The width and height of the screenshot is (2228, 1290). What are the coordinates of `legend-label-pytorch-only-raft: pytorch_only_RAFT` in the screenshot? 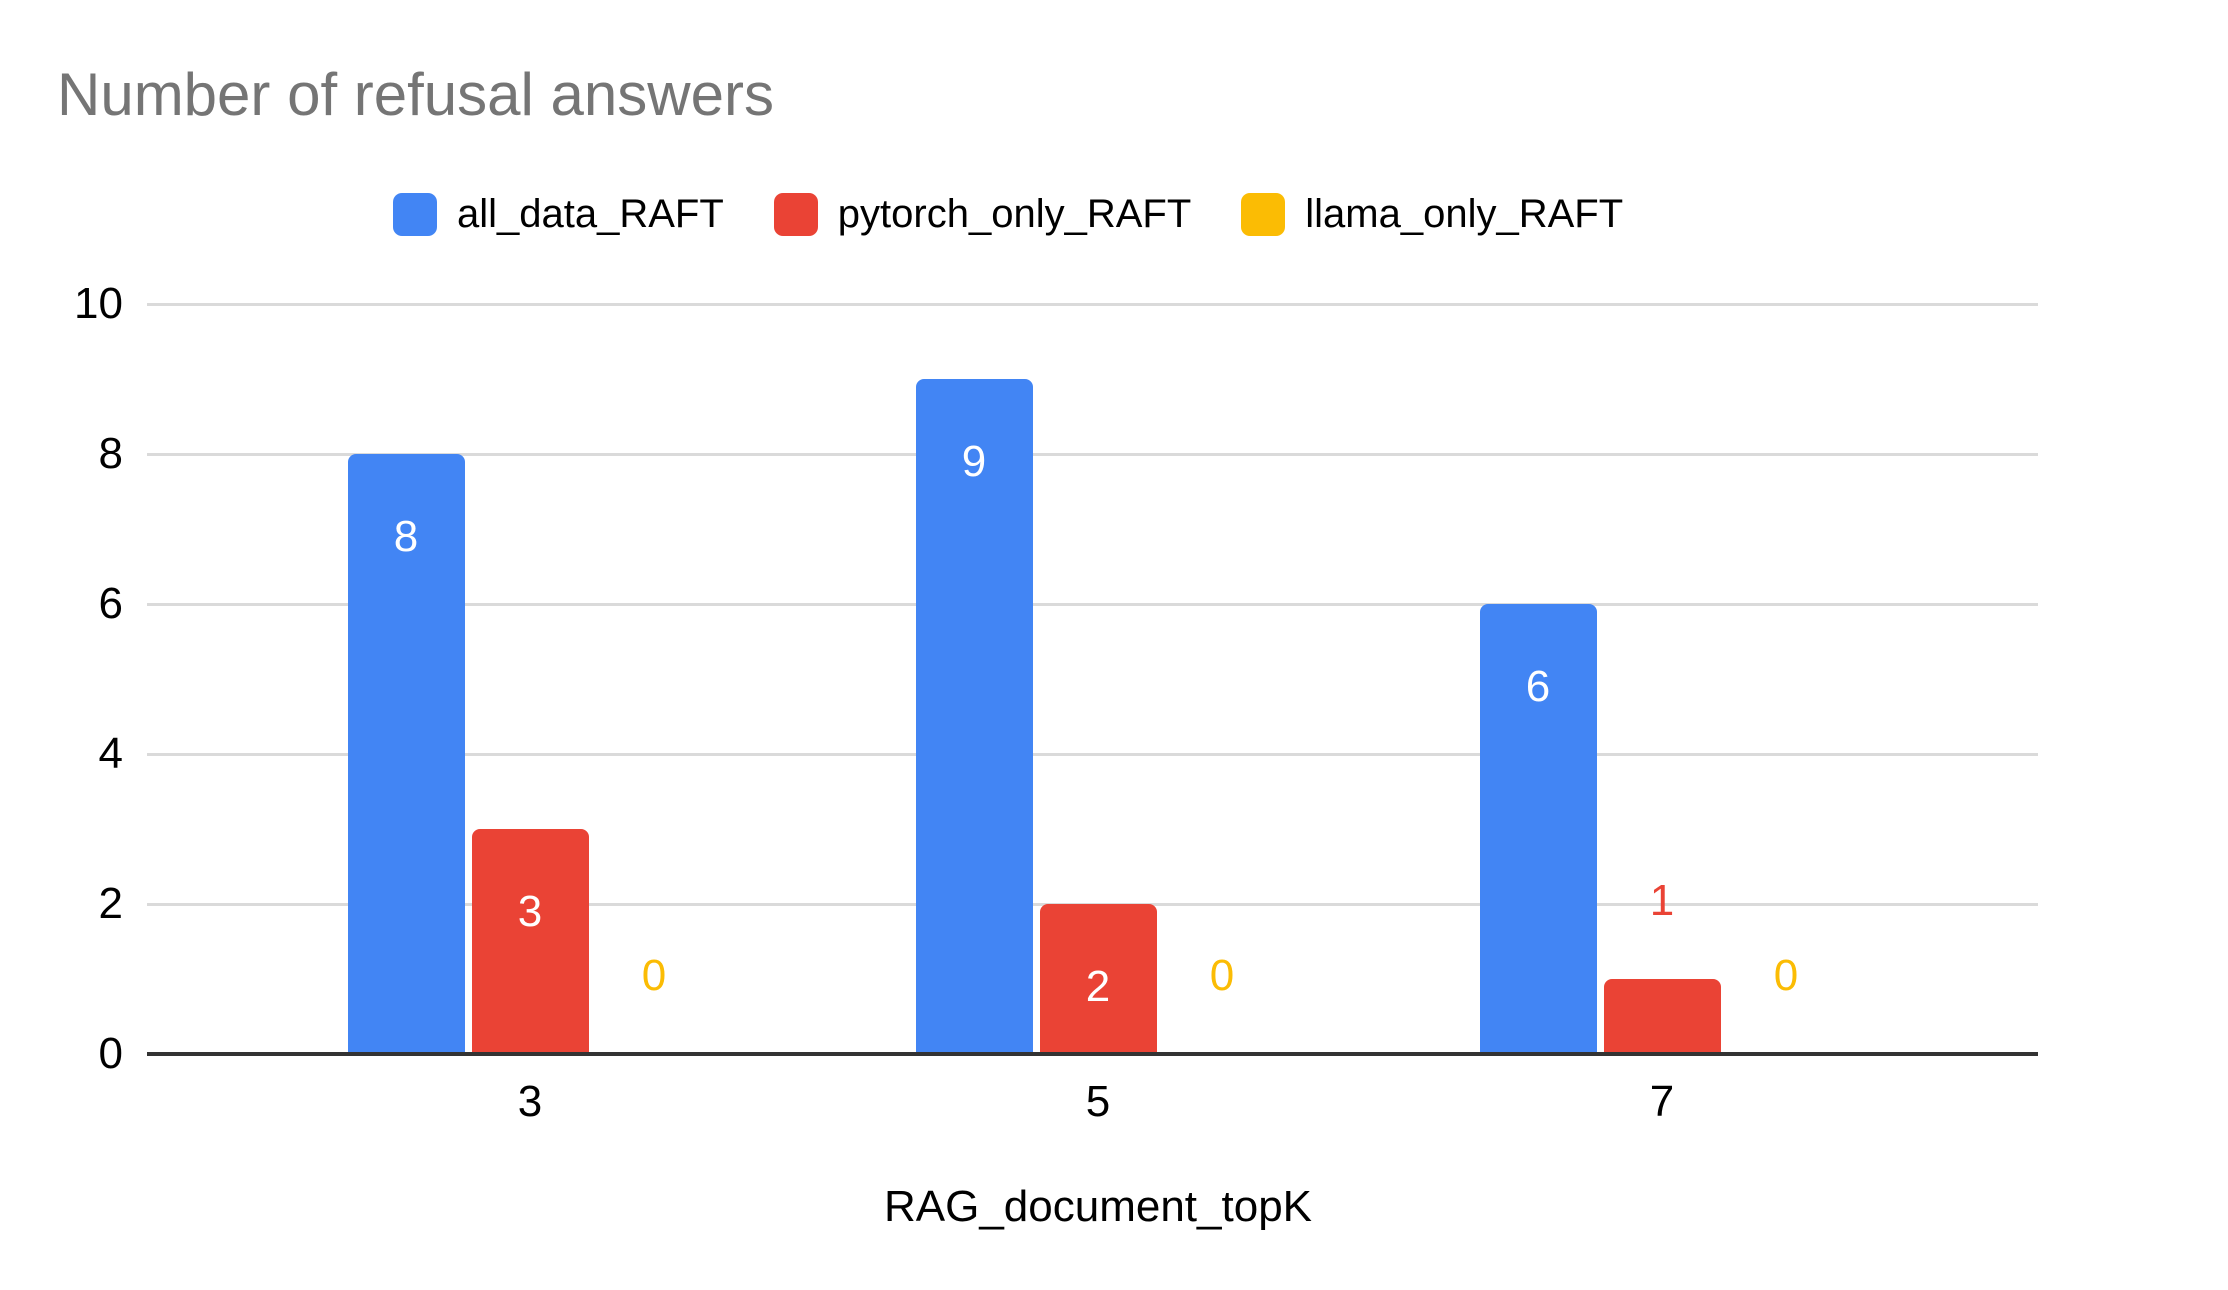 It's located at (1014, 214).